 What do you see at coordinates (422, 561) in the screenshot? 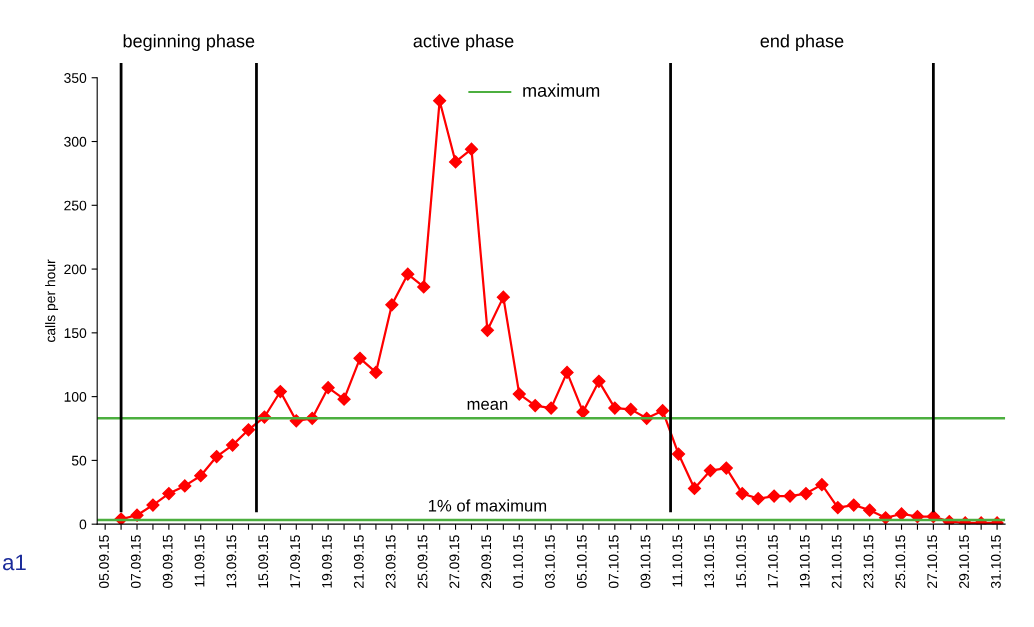
I see `x-tick-label: 25.09.15` at bounding box center [422, 561].